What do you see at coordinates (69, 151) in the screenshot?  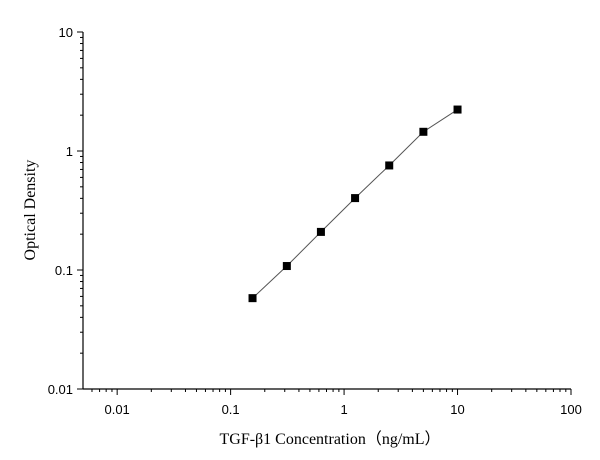 I see `y-tick-label: 1` at bounding box center [69, 151].